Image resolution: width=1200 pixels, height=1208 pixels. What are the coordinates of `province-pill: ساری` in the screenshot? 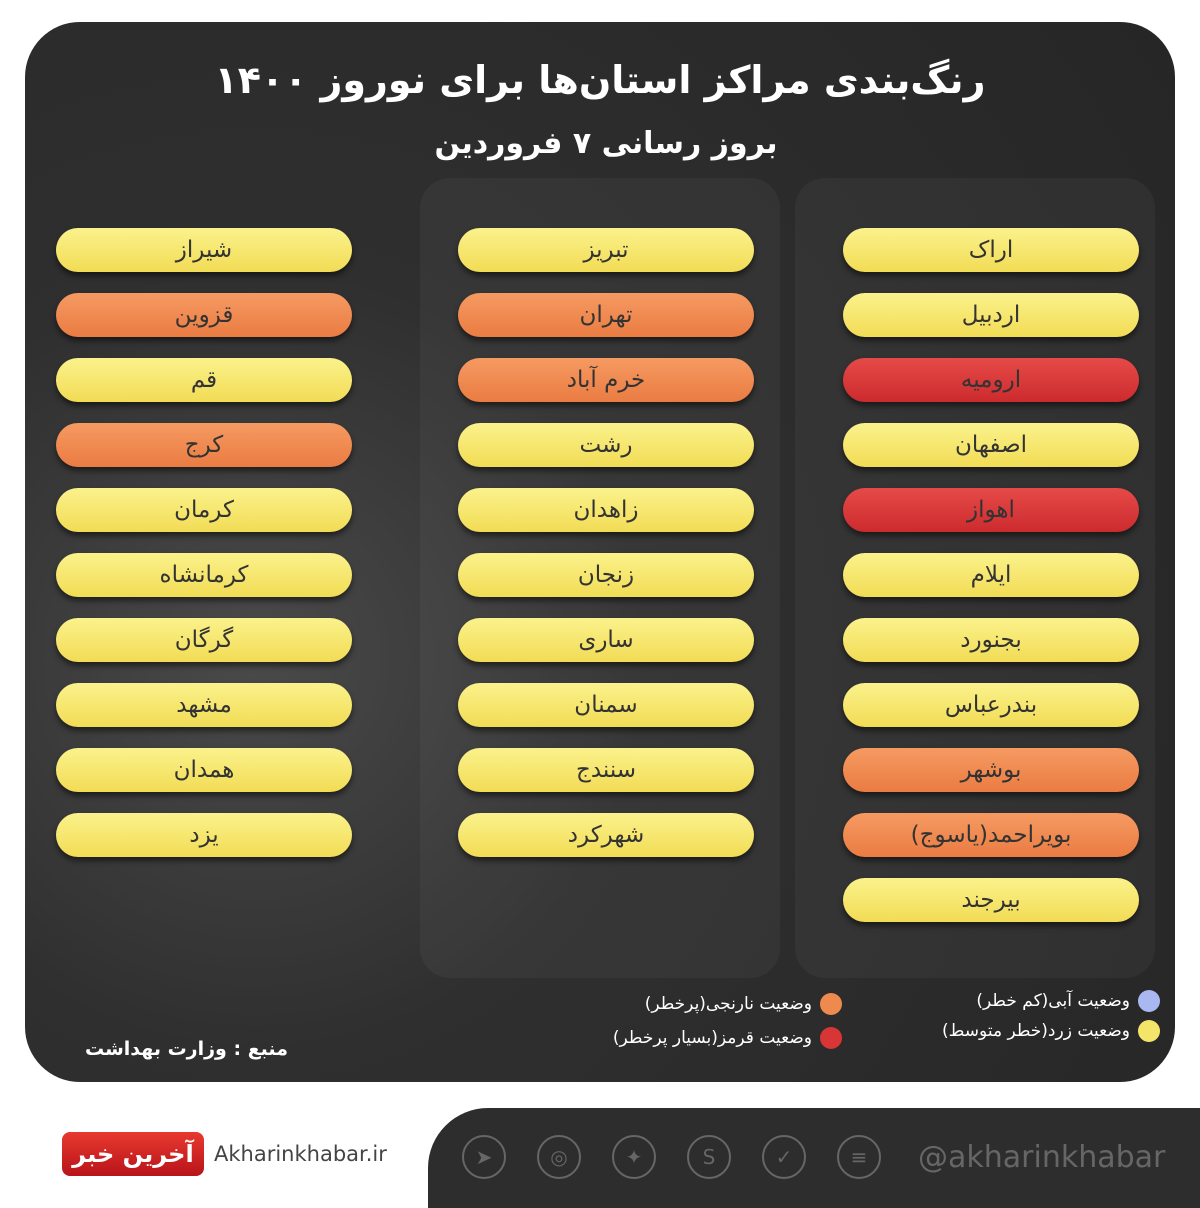 It's located at (606, 640).